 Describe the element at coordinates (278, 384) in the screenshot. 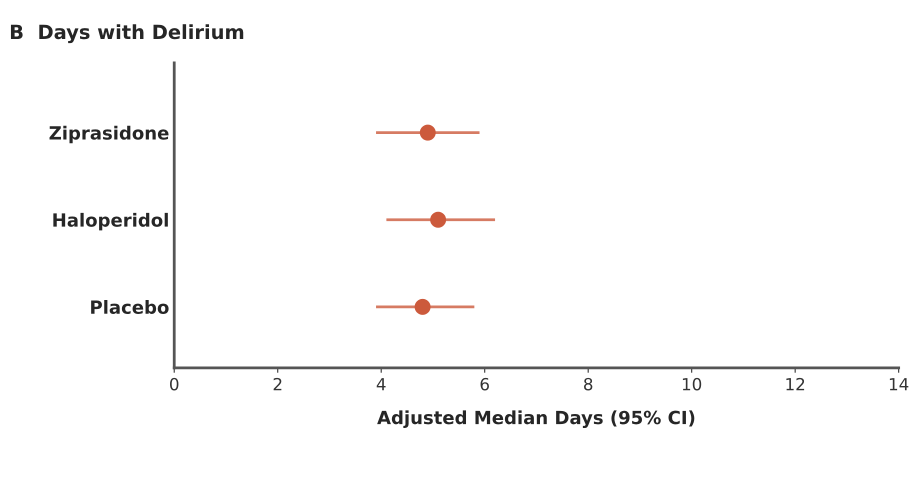

I see `x-tick-label: 2` at that location.